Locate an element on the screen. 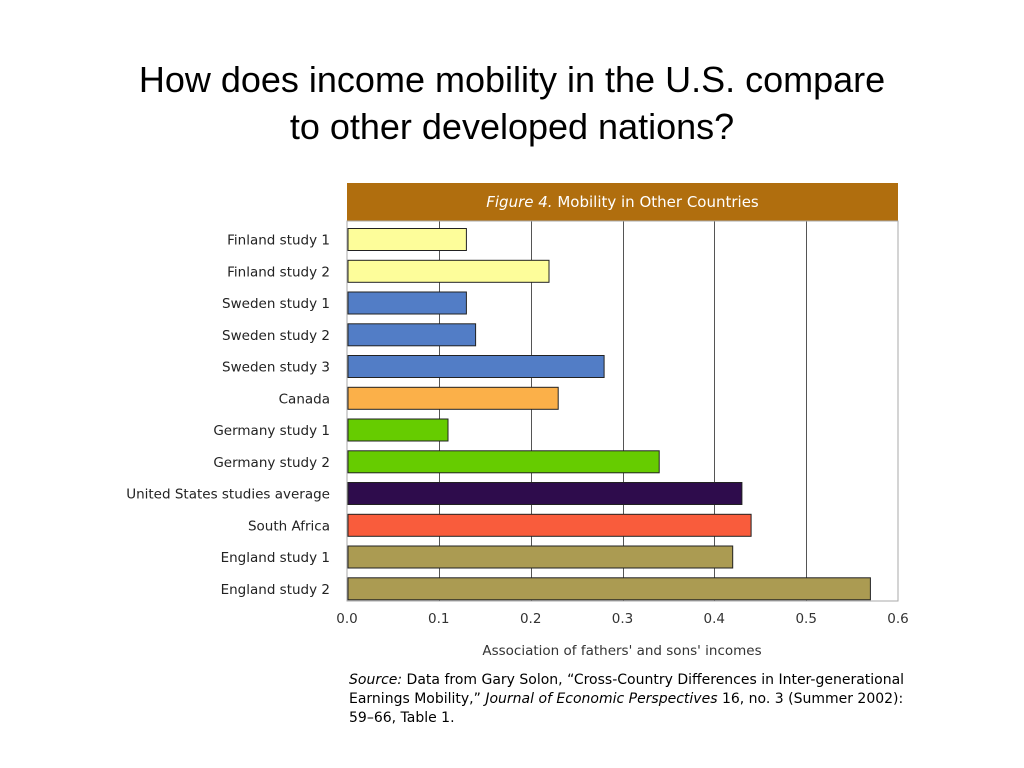 The height and width of the screenshot is (768, 1024). category-label: Finland study 2 is located at coordinates (278, 272).